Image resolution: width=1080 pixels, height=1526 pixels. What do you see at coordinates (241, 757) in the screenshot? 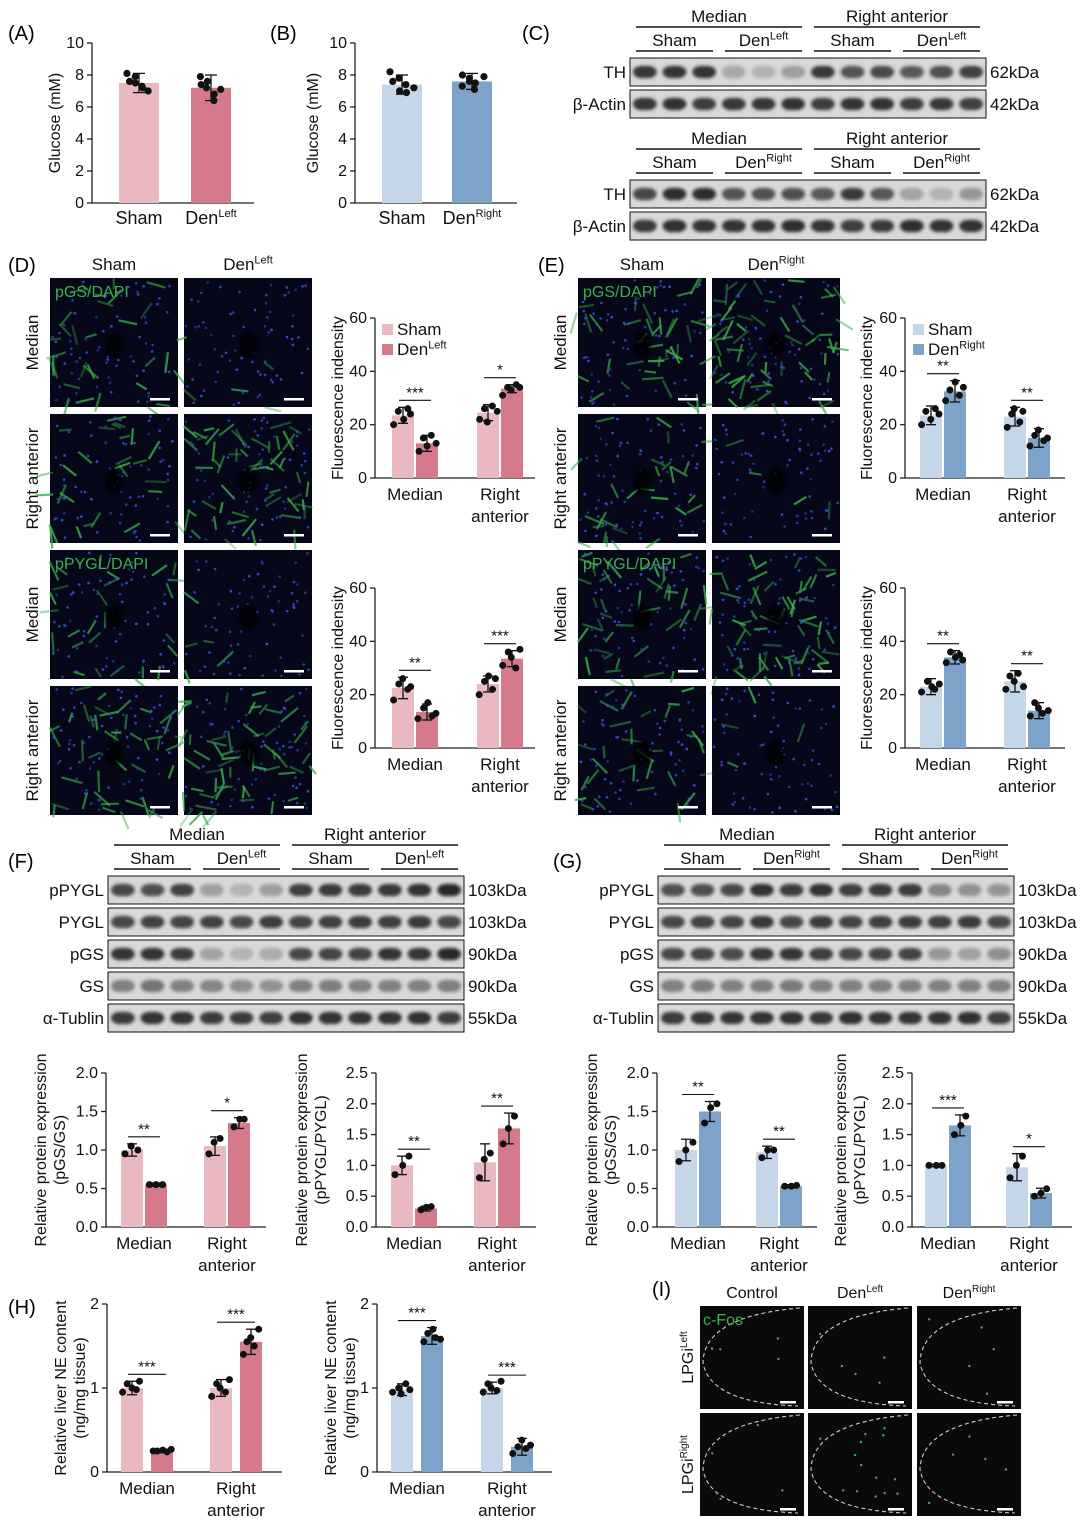
I see `micrograph-tile` at bounding box center [241, 757].